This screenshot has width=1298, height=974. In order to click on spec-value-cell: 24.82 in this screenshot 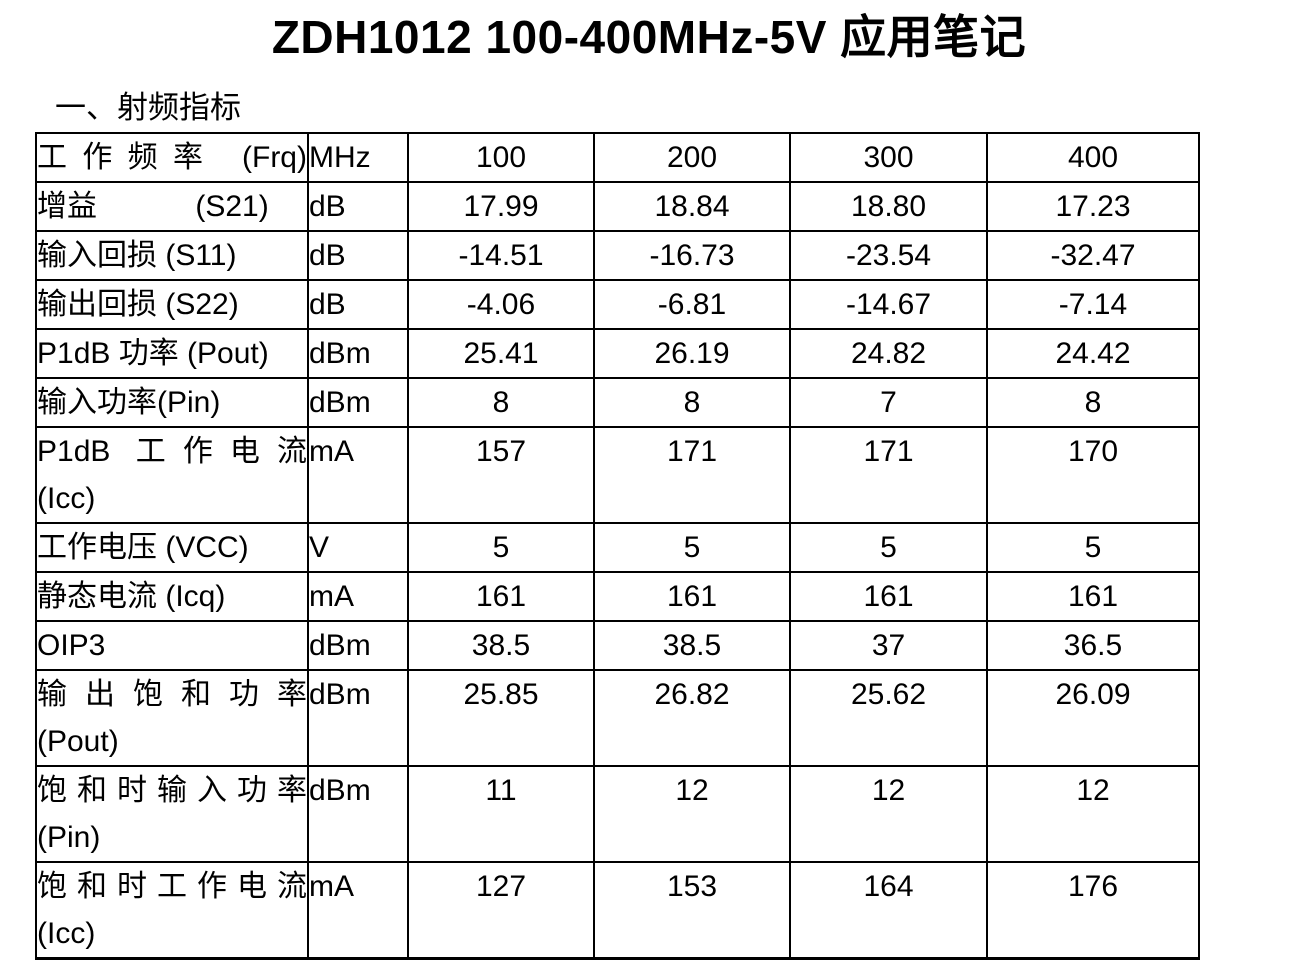, I will do `click(888, 353)`.